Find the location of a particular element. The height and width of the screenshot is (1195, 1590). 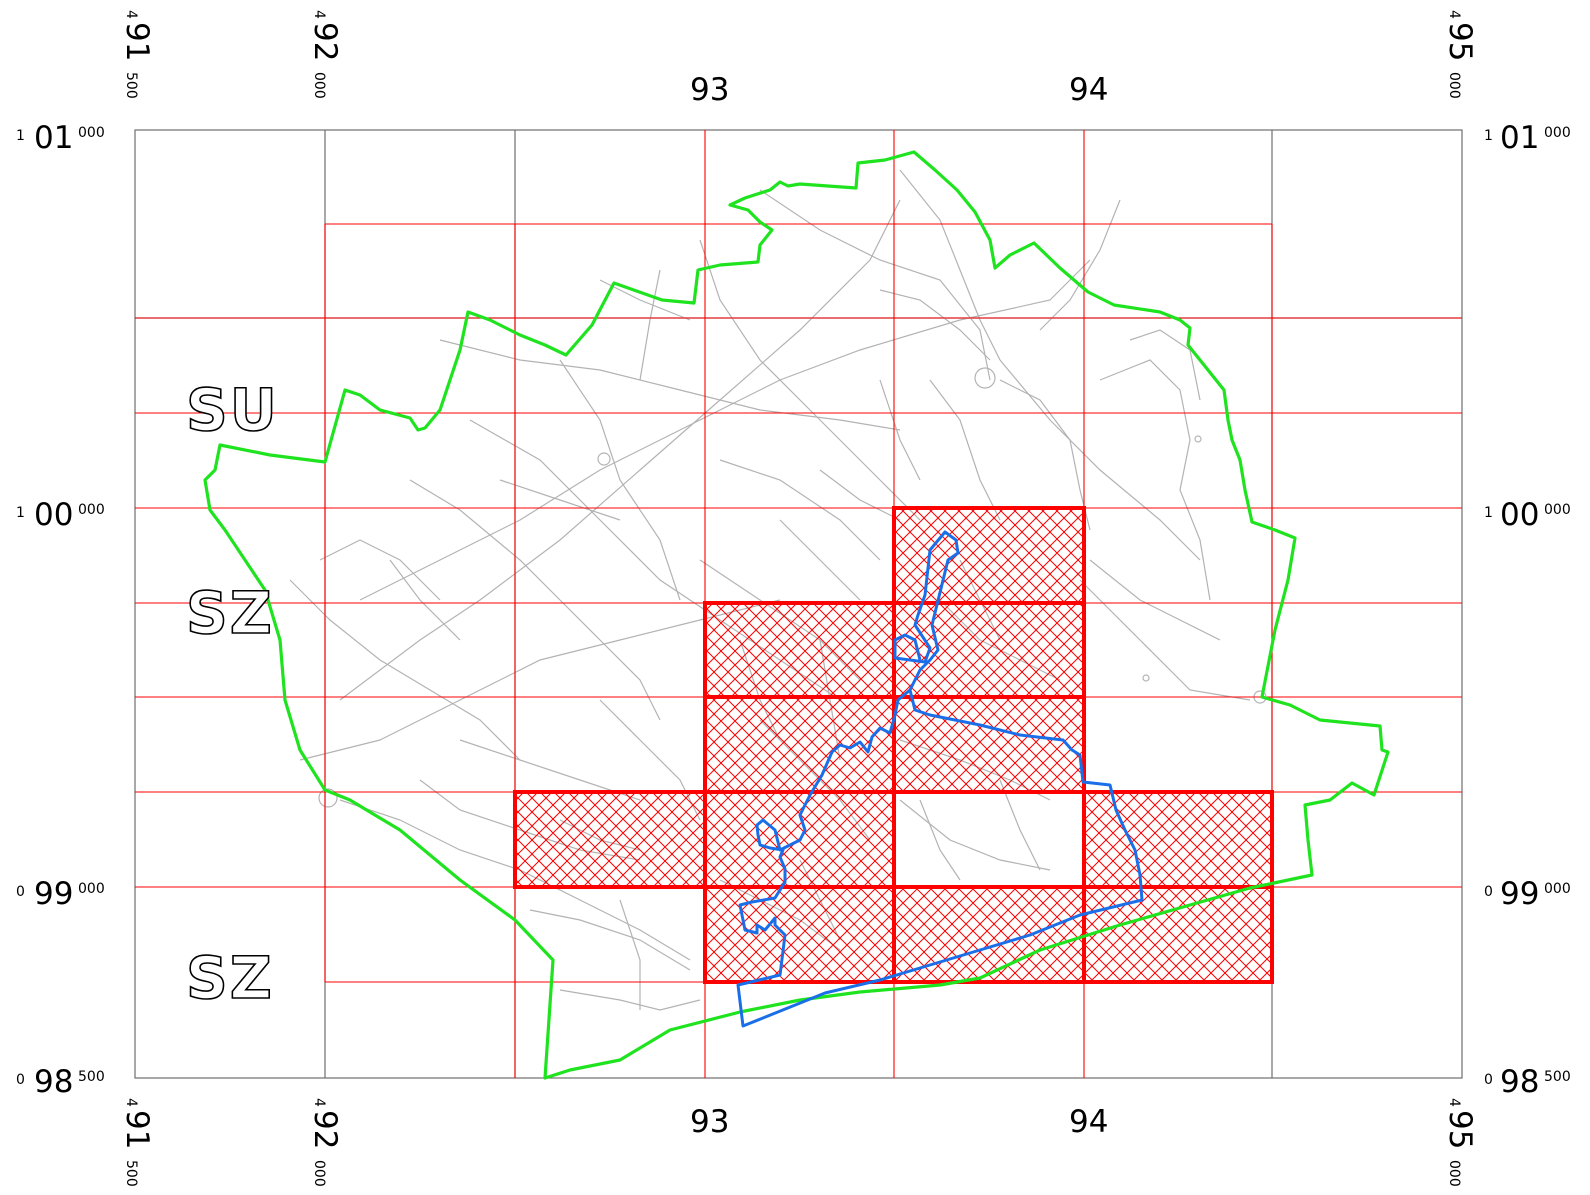

x-label-93-bottom: 93 is located at coordinates (709, 1122).